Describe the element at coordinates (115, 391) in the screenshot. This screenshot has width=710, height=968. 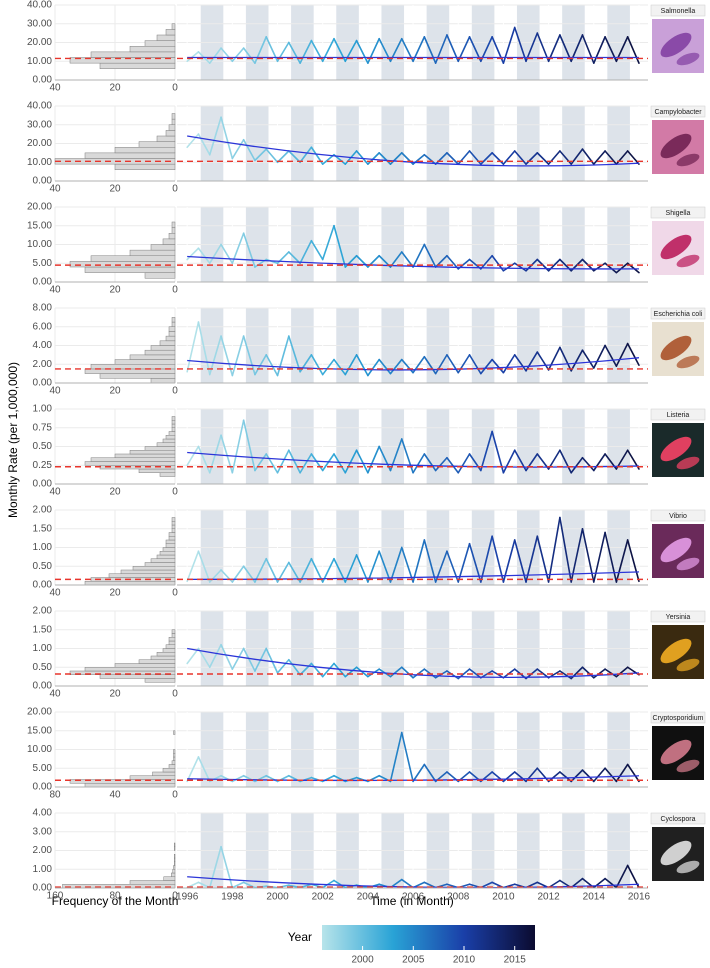
I see `hist-x-tick-label: 20` at that location.